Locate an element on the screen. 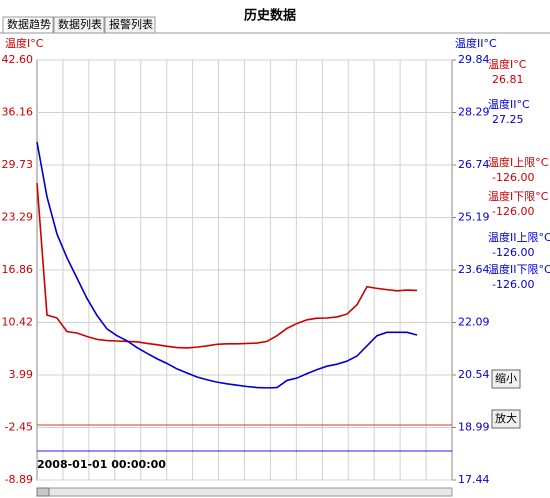  readout-value: 27.25 is located at coordinates (508, 119).